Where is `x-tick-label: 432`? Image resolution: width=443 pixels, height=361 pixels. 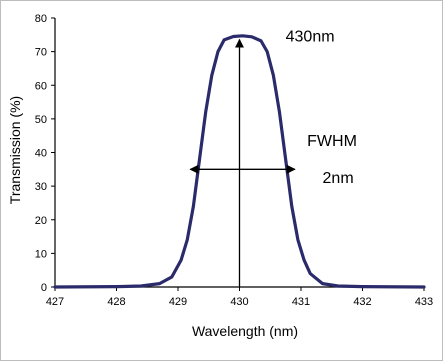
x-tick-label: 432 is located at coordinates (362, 302).